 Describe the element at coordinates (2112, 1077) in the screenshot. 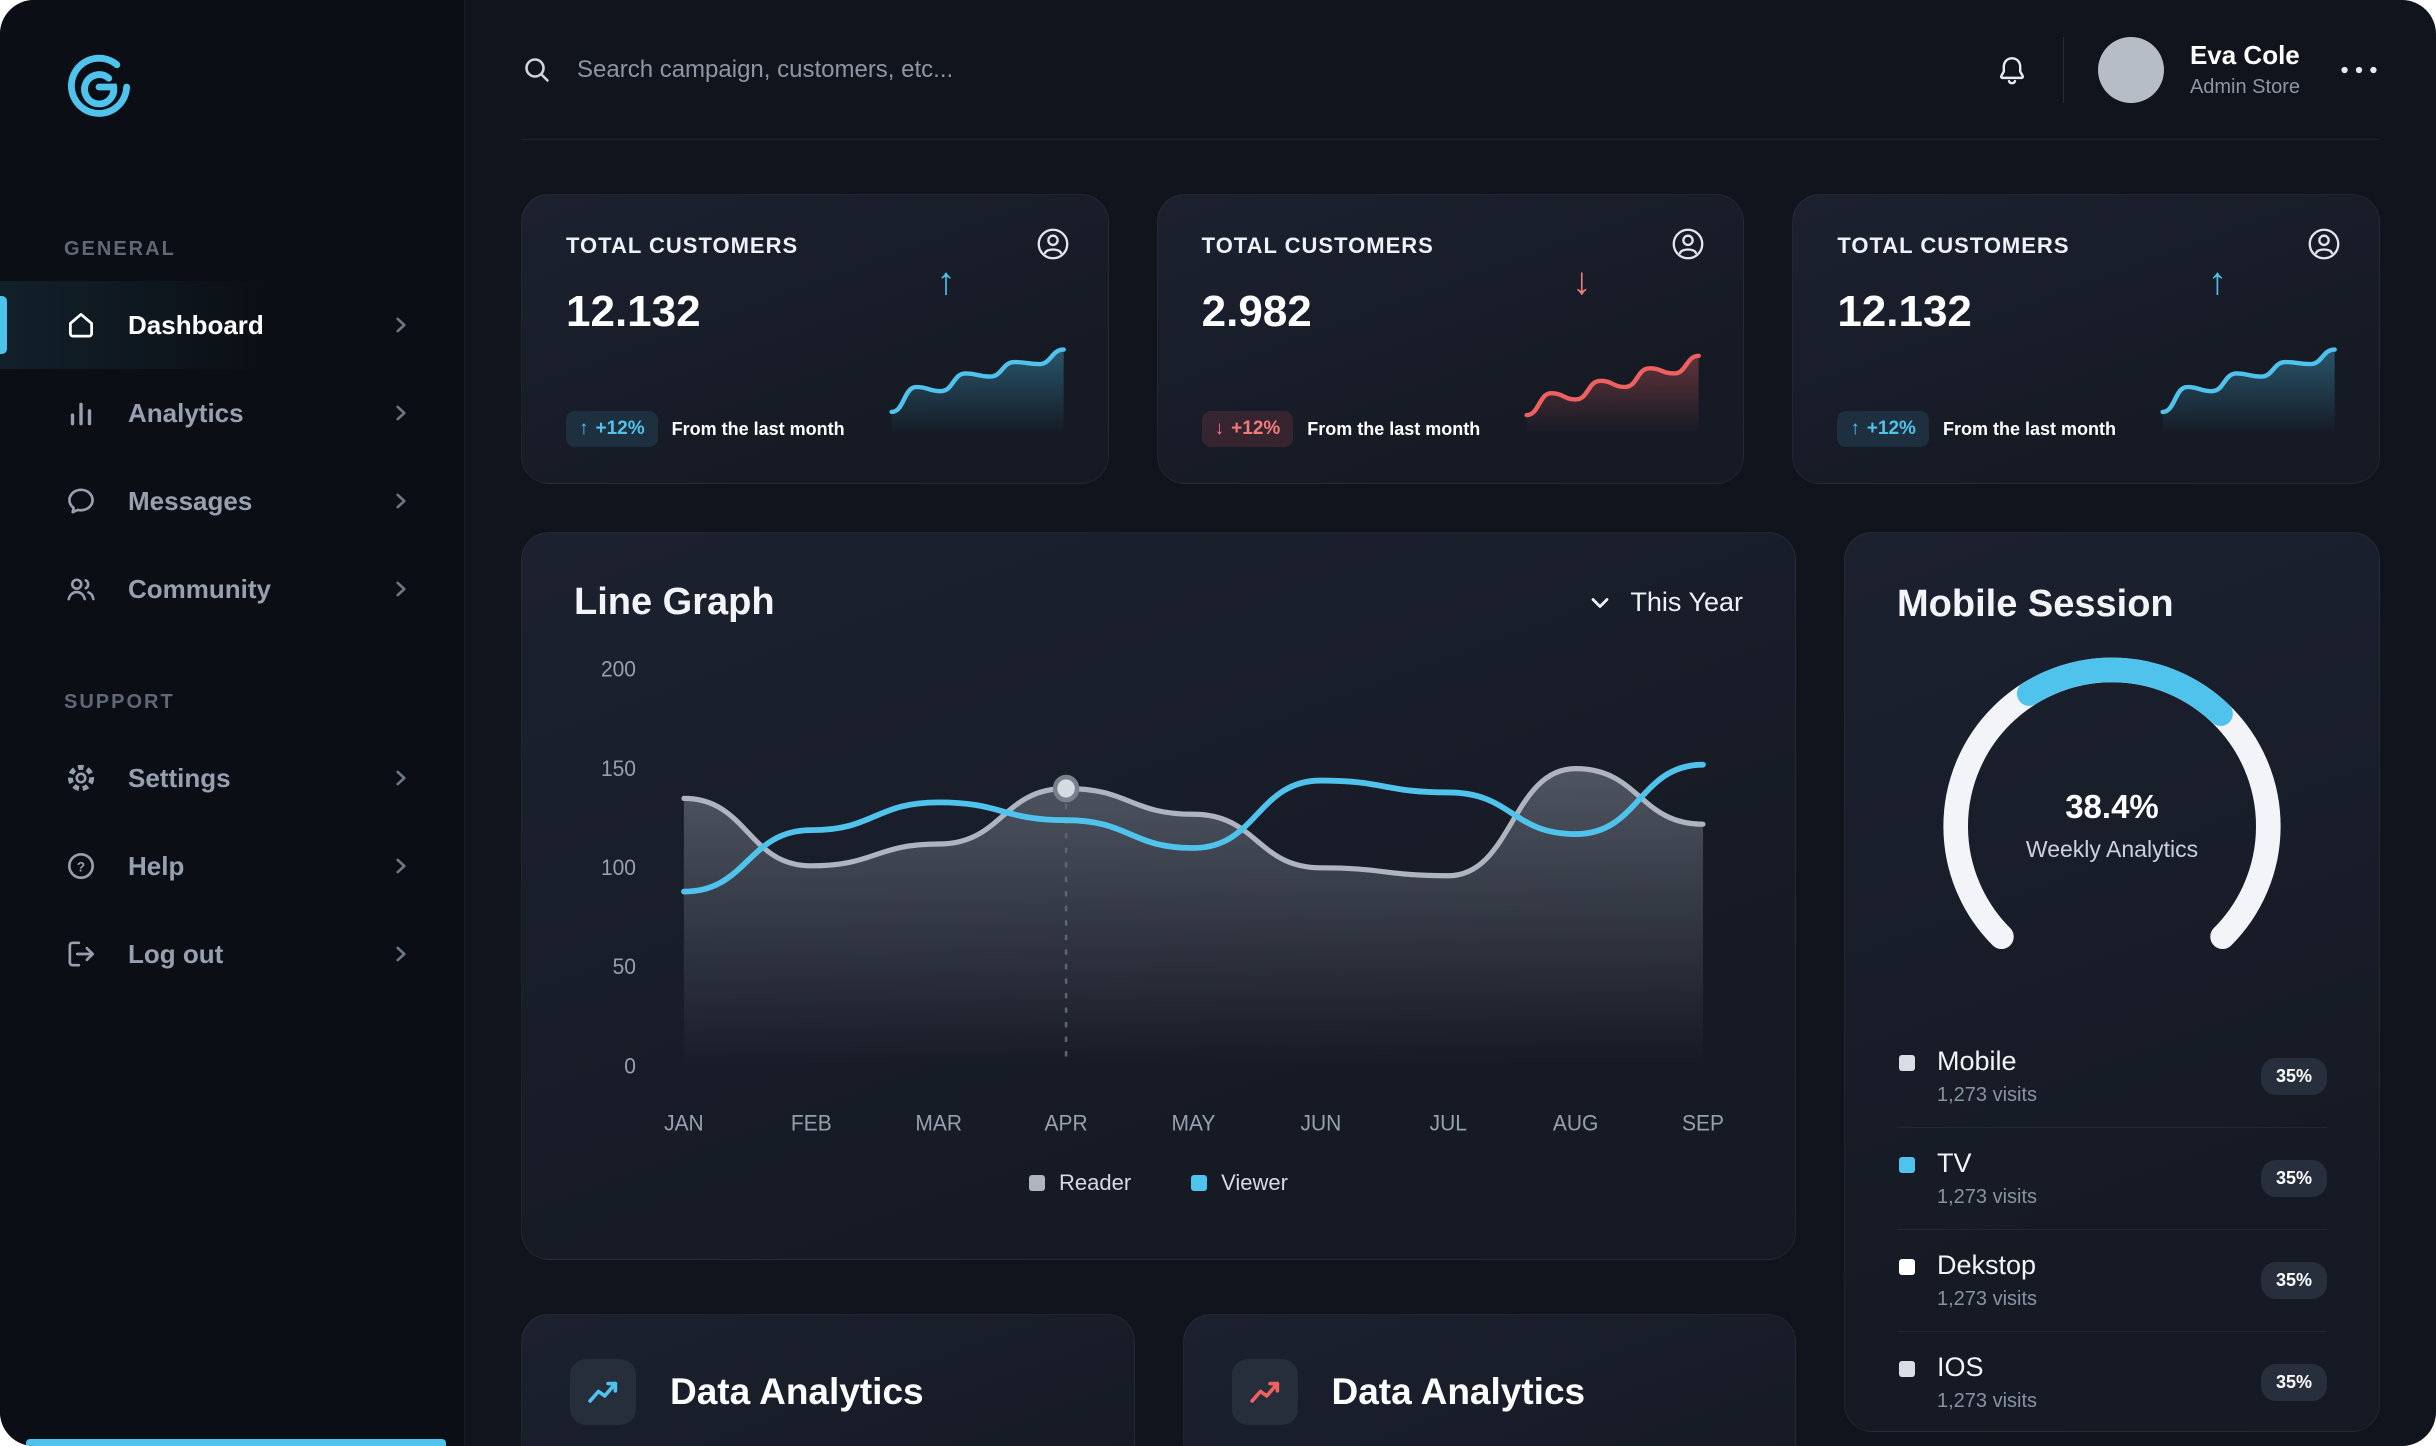

I see `session-item-mobile: Mobile 1,273 visits 35%` at that location.